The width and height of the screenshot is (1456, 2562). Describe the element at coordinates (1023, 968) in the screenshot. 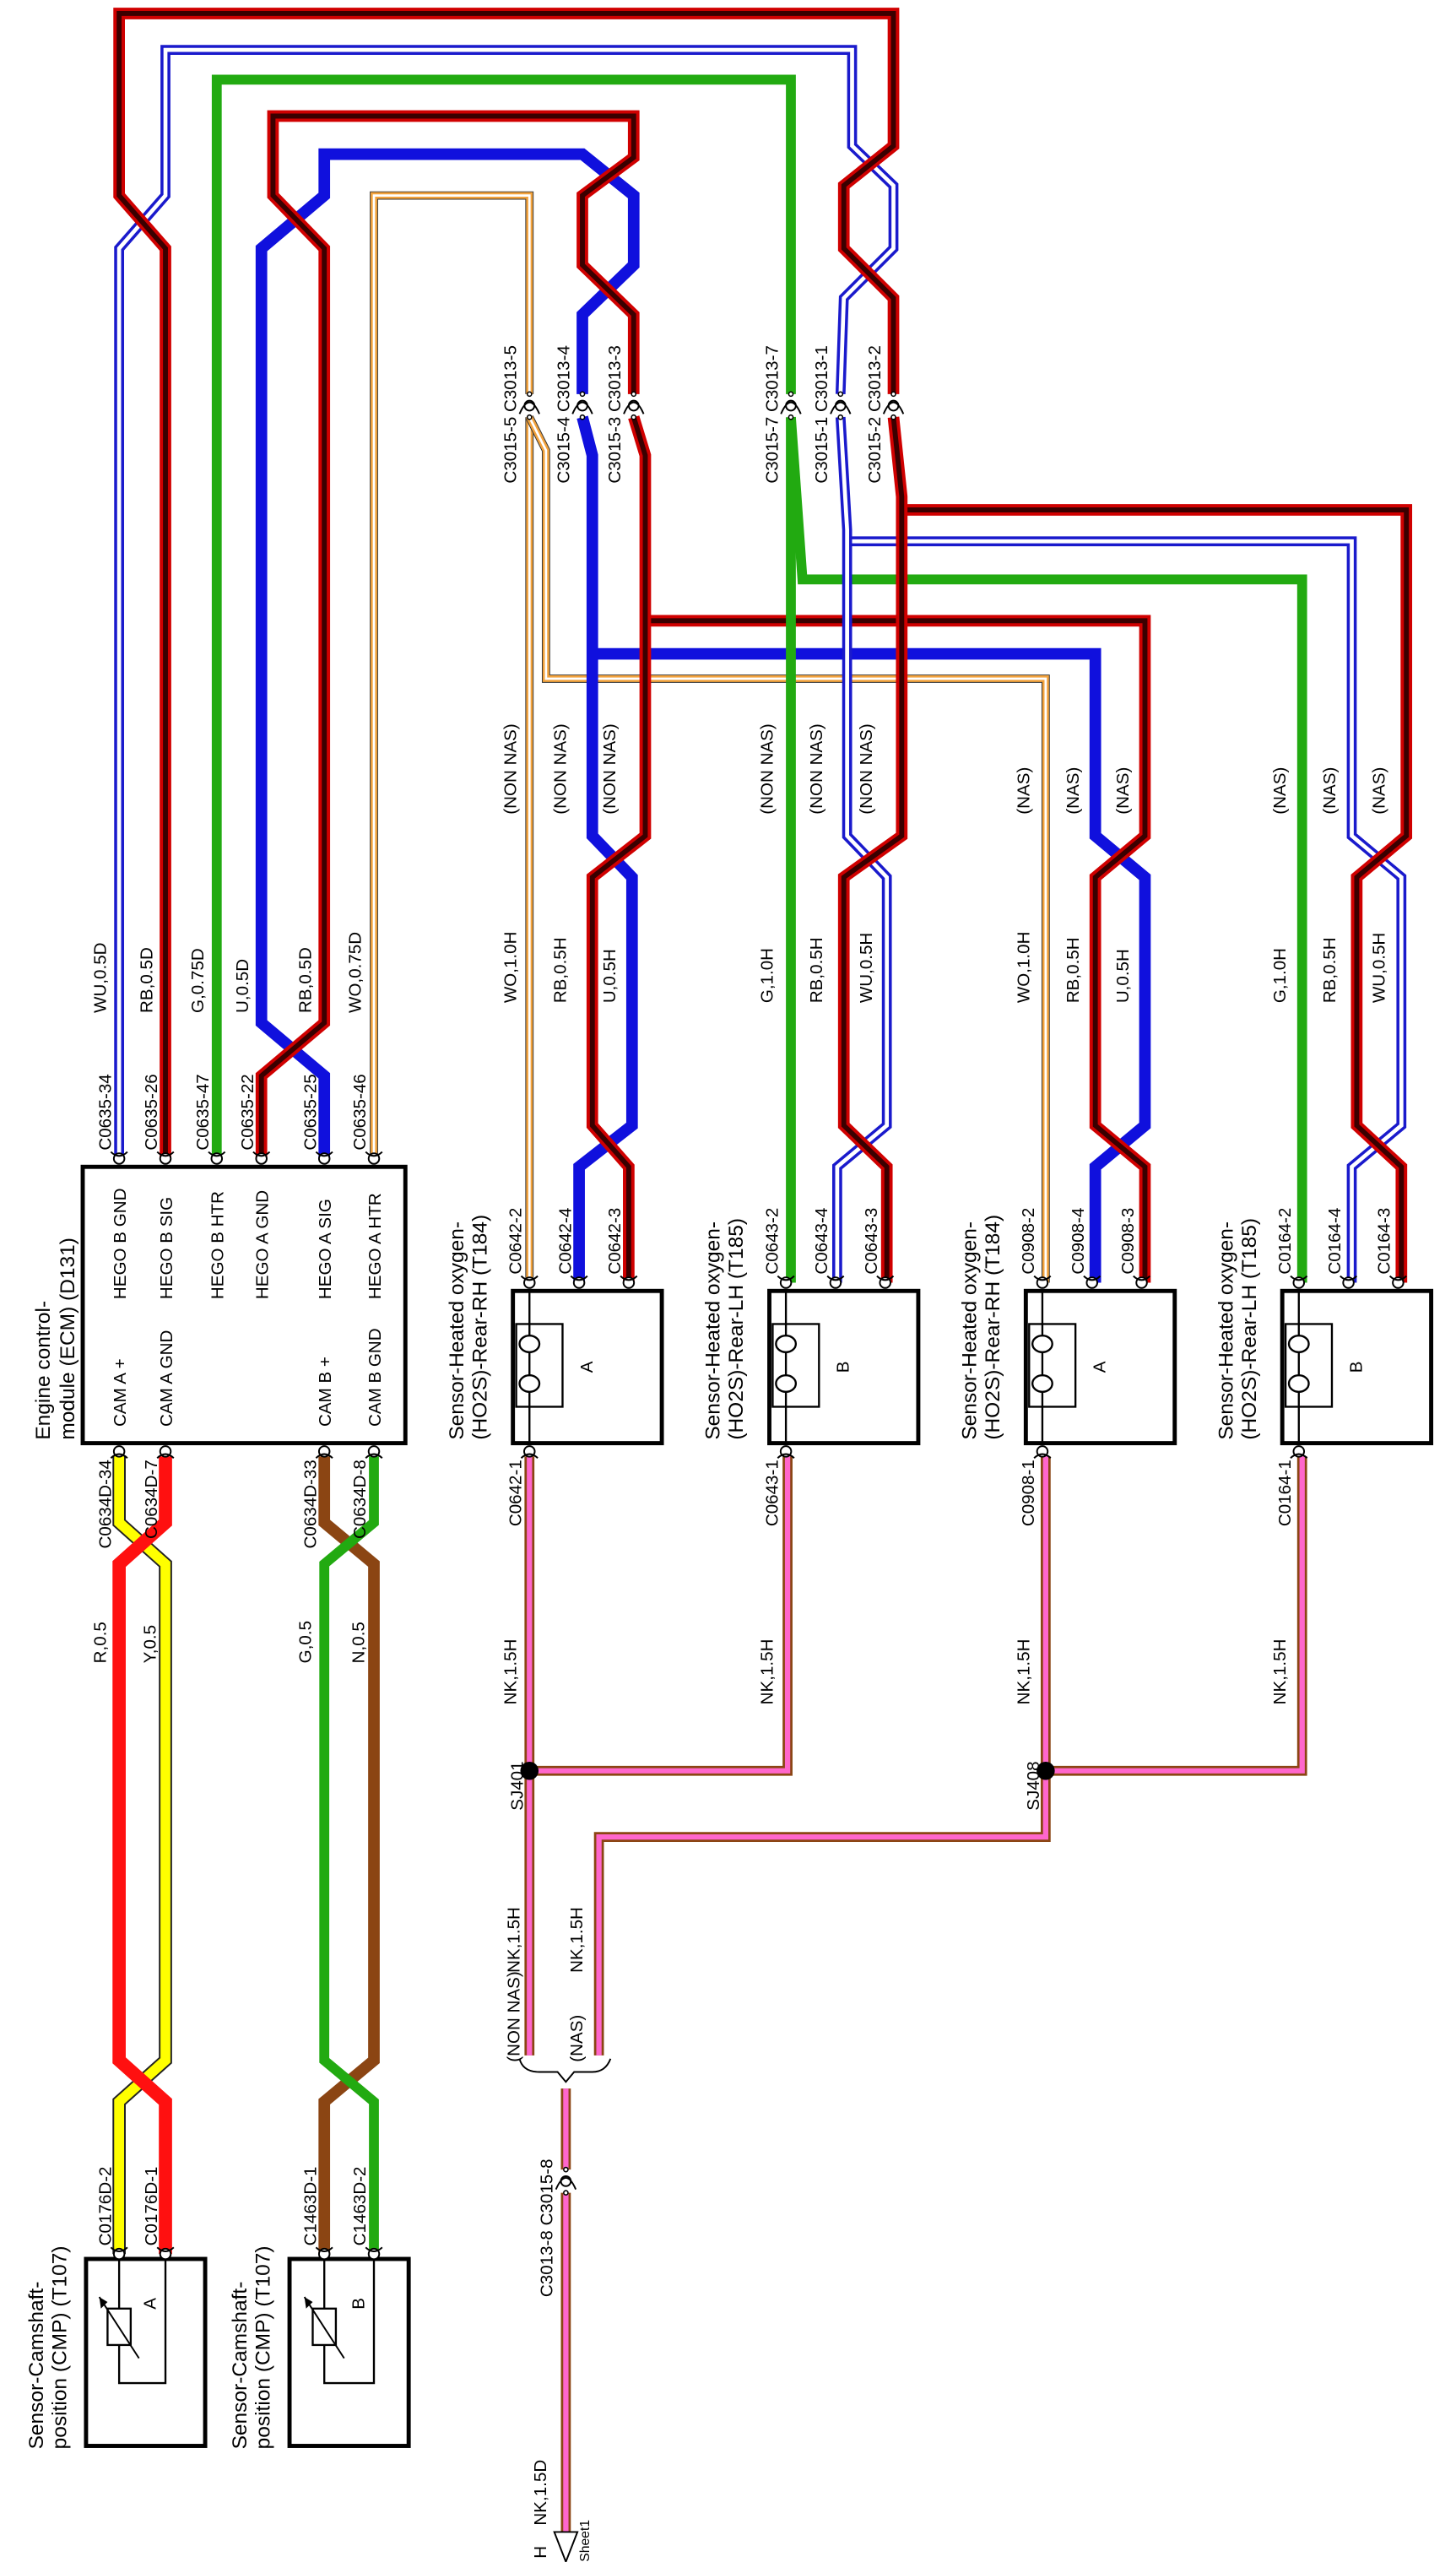

I see `o2-wire-label: WO,1.0H` at that location.